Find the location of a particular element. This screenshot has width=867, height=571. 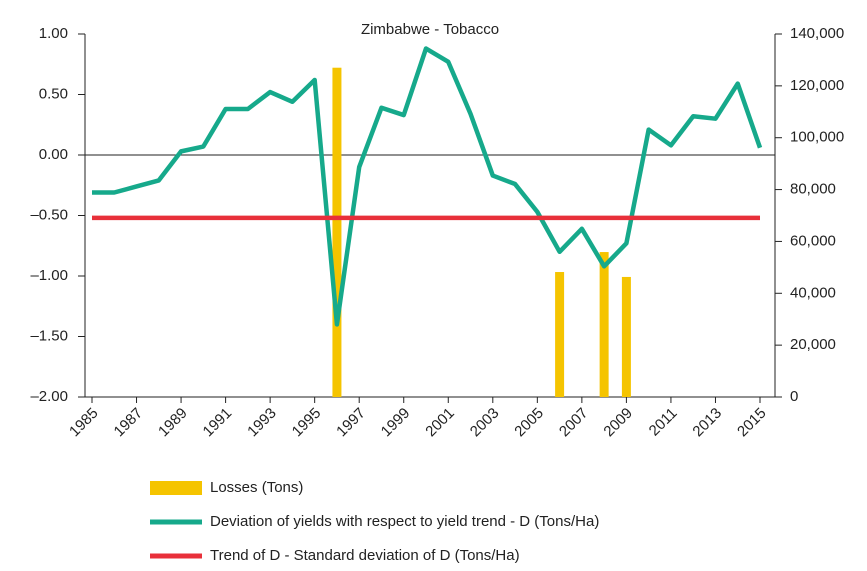

x-tick-label: 1991 is located at coordinates (218, 423).